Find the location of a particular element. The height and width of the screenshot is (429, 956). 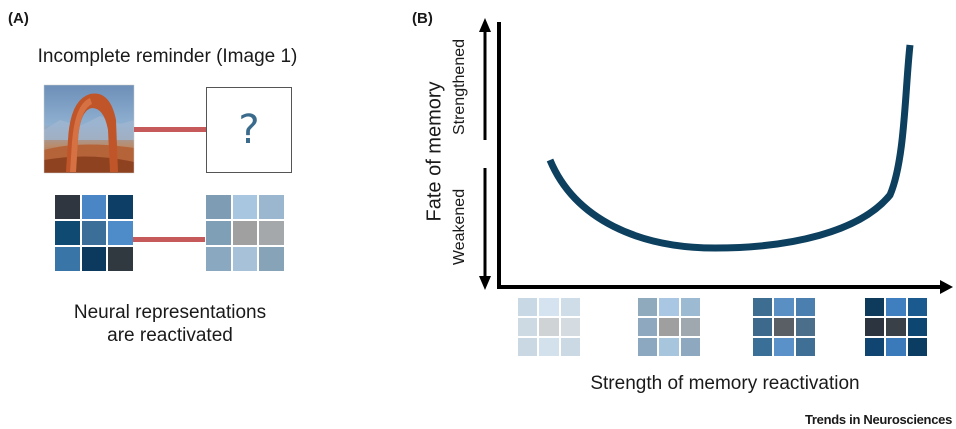

question-mark: ? is located at coordinates (249, 130).